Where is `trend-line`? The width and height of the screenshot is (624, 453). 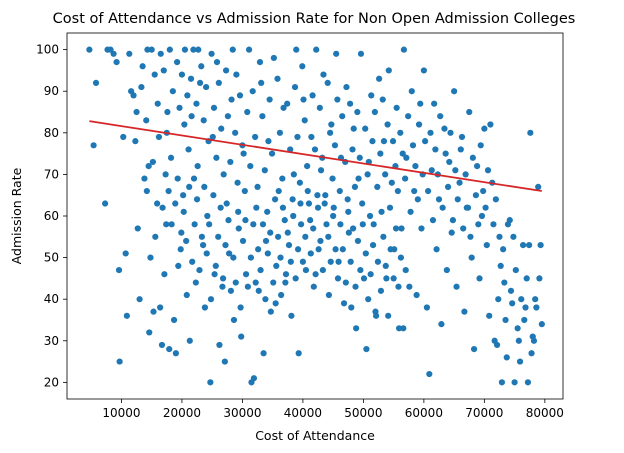
trend-line is located at coordinates (315, 156).